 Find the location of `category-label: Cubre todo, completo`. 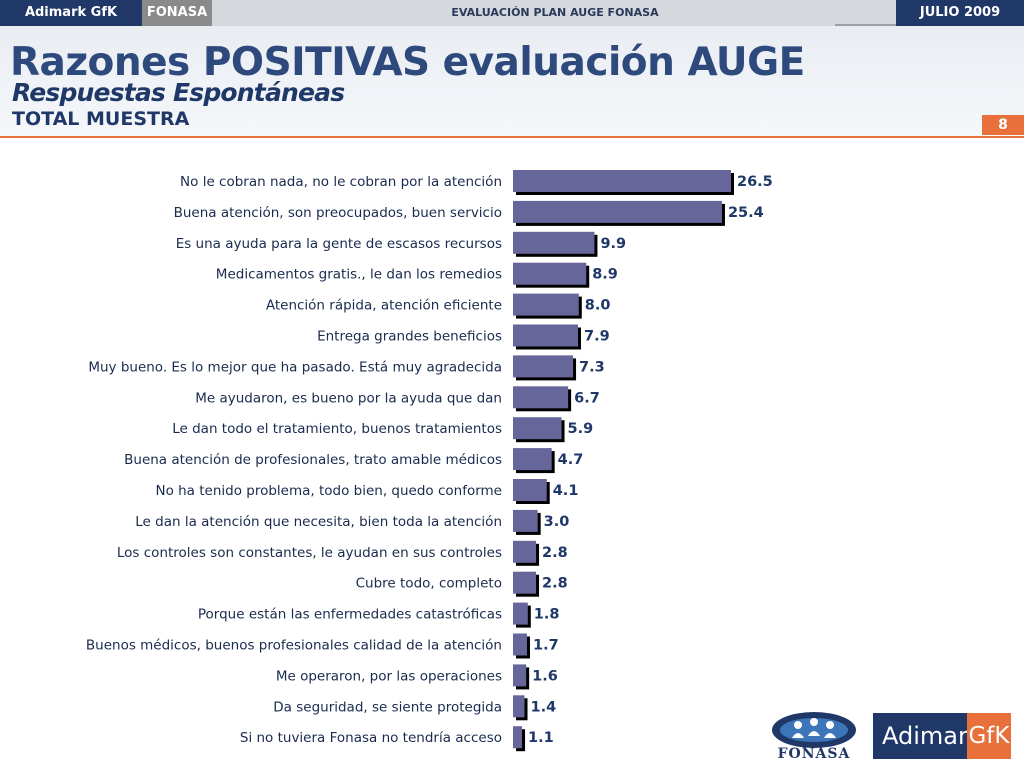

category-label: Cubre todo, completo is located at coordinates (429, 584).